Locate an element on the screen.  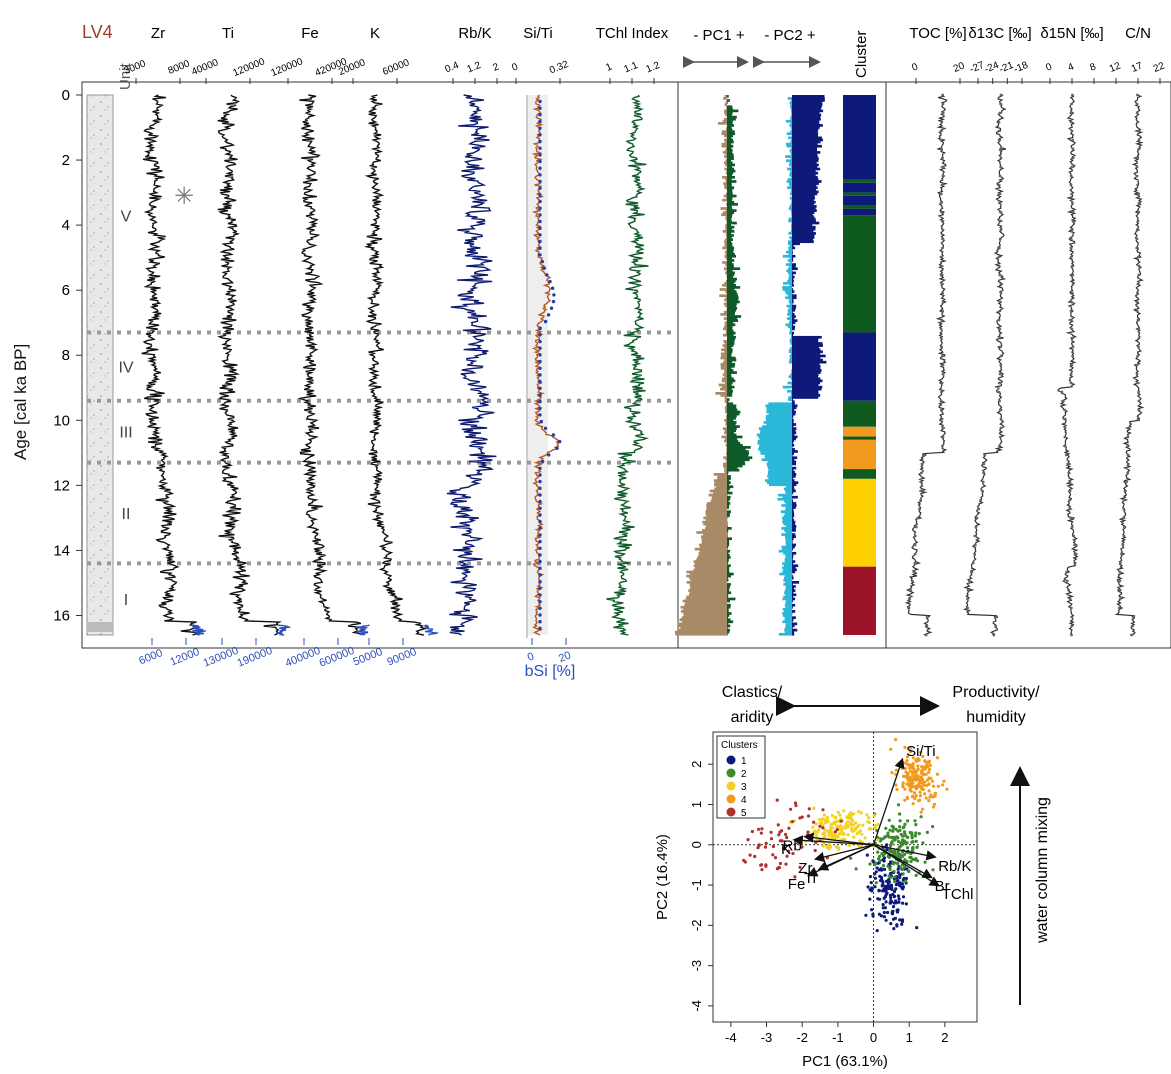
unit-label-I: I is located at coordinates (126, 600).